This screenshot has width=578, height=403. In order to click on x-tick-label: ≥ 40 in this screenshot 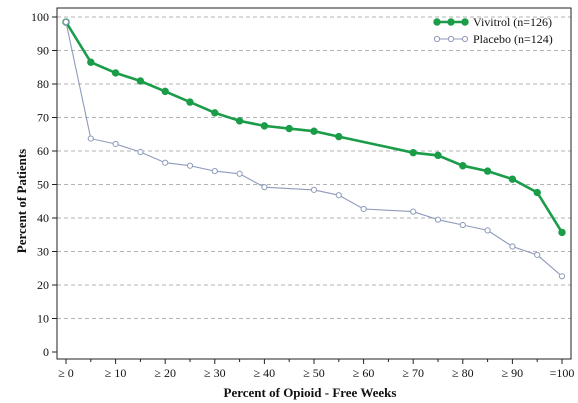, I will do `click(265, 373)`.